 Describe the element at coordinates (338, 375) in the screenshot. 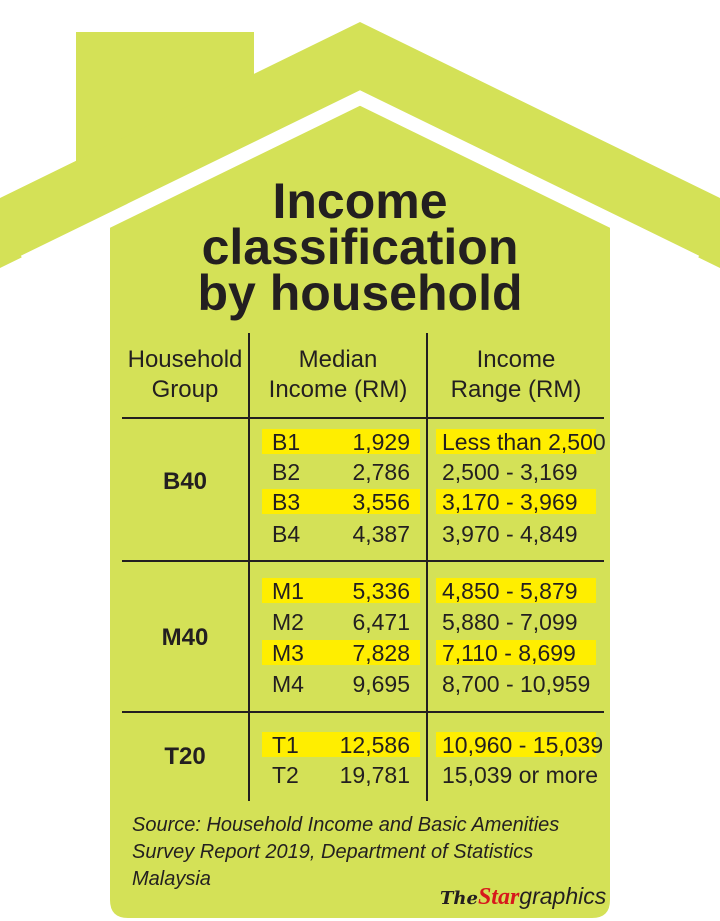

I see `header-median-income: Median Income (RM)` at that location.